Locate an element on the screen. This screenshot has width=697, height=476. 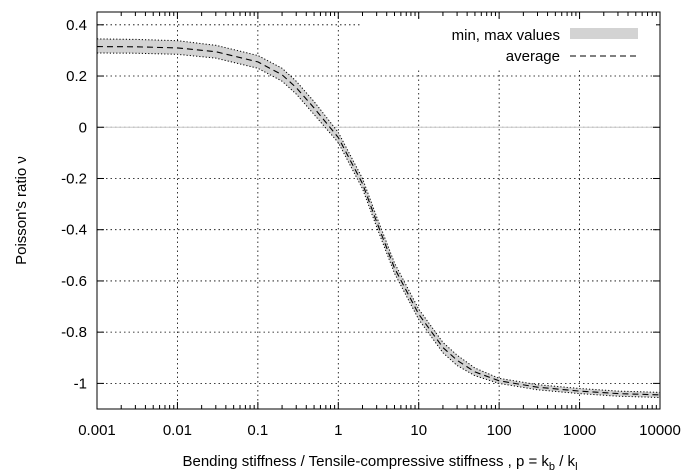
x-tick-label: 1000 is located at coordinates (579, 430).